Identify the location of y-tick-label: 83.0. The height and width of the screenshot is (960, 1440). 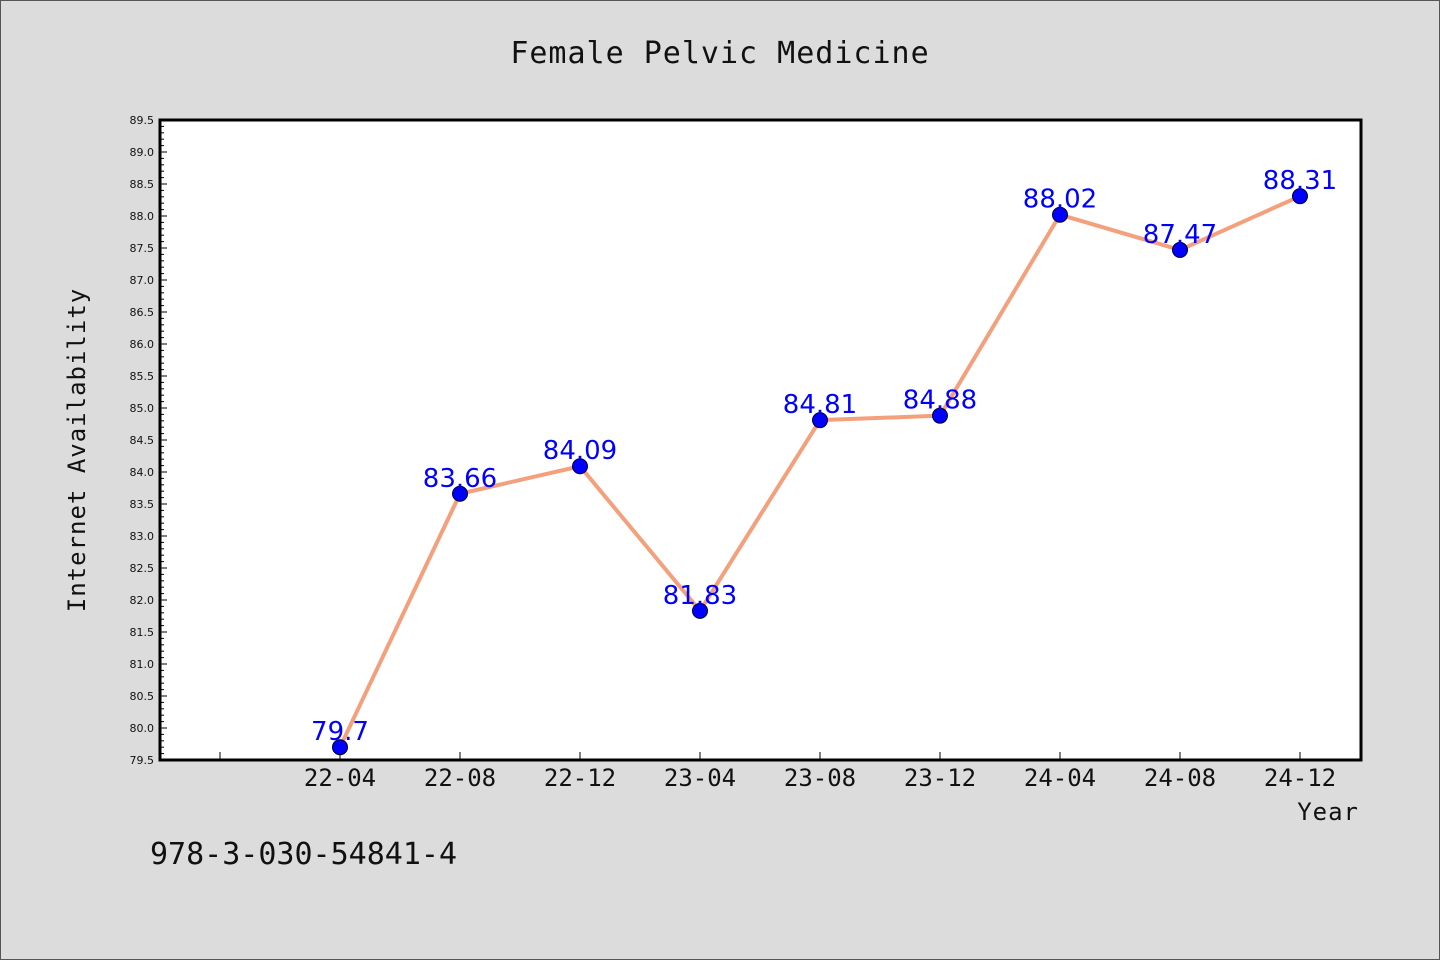
(142, 536).